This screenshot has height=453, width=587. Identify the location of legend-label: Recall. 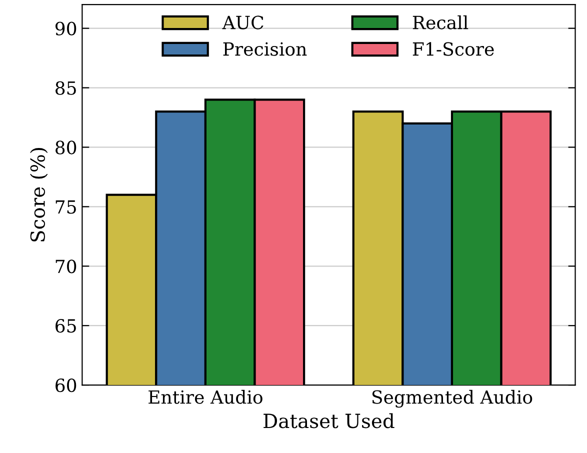
(440, 22).